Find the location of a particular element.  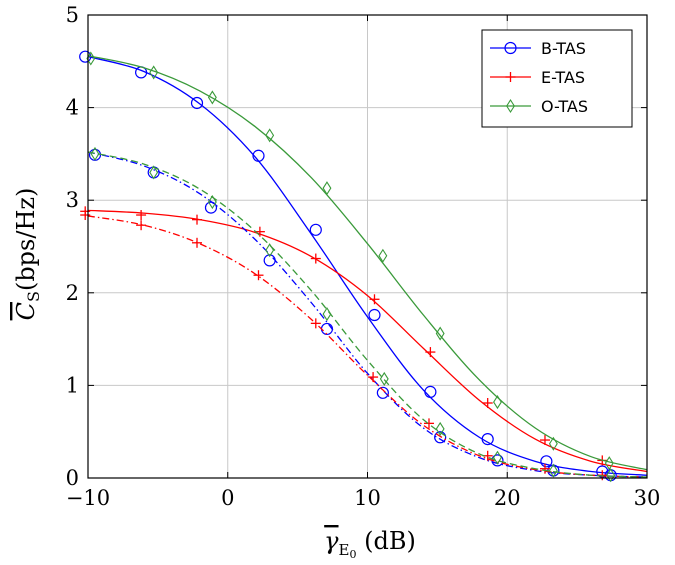

legend-label: E-TAS is located at coordinates (563, 77).